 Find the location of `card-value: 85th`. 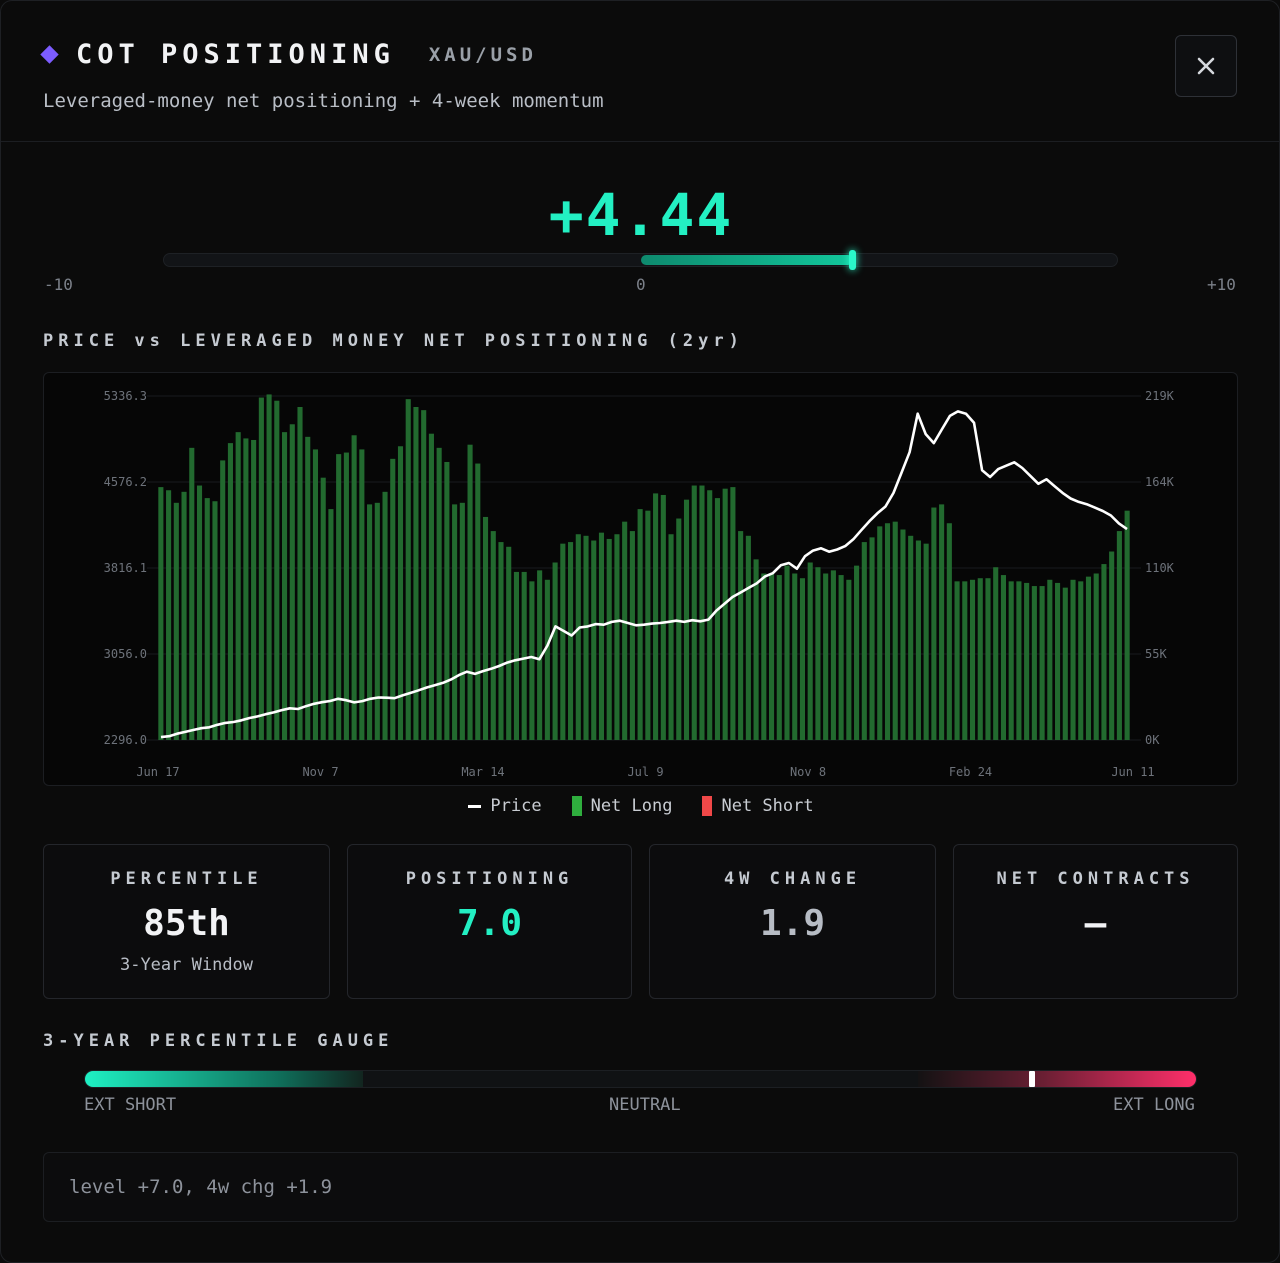

card-value: 85th is located at coordinates (186, 923).